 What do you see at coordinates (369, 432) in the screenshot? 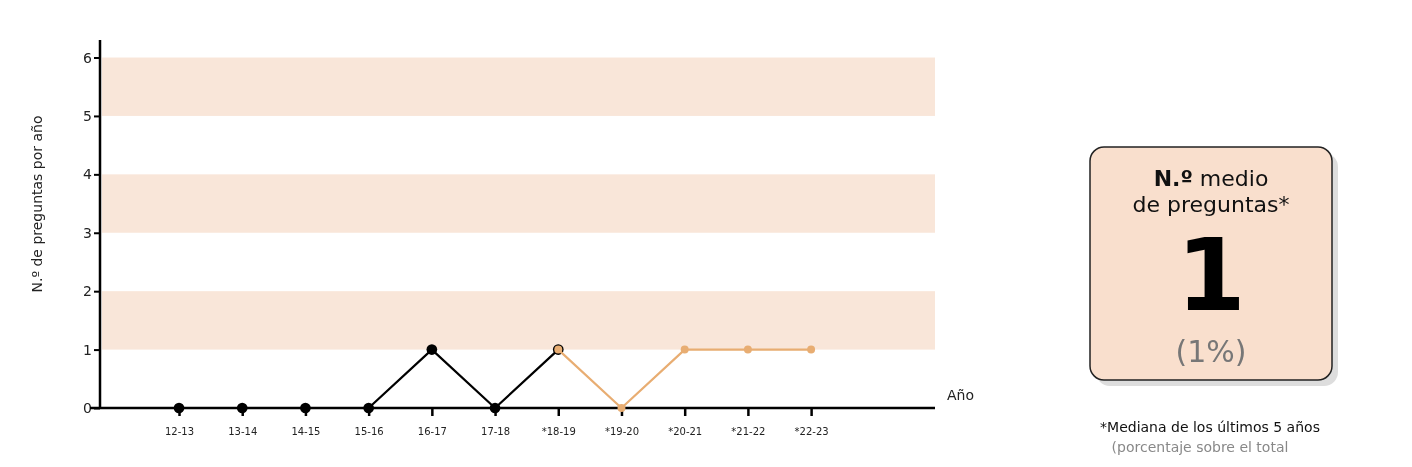
I see `x-tick-label: 15-16` at bounding box center [369, 432].